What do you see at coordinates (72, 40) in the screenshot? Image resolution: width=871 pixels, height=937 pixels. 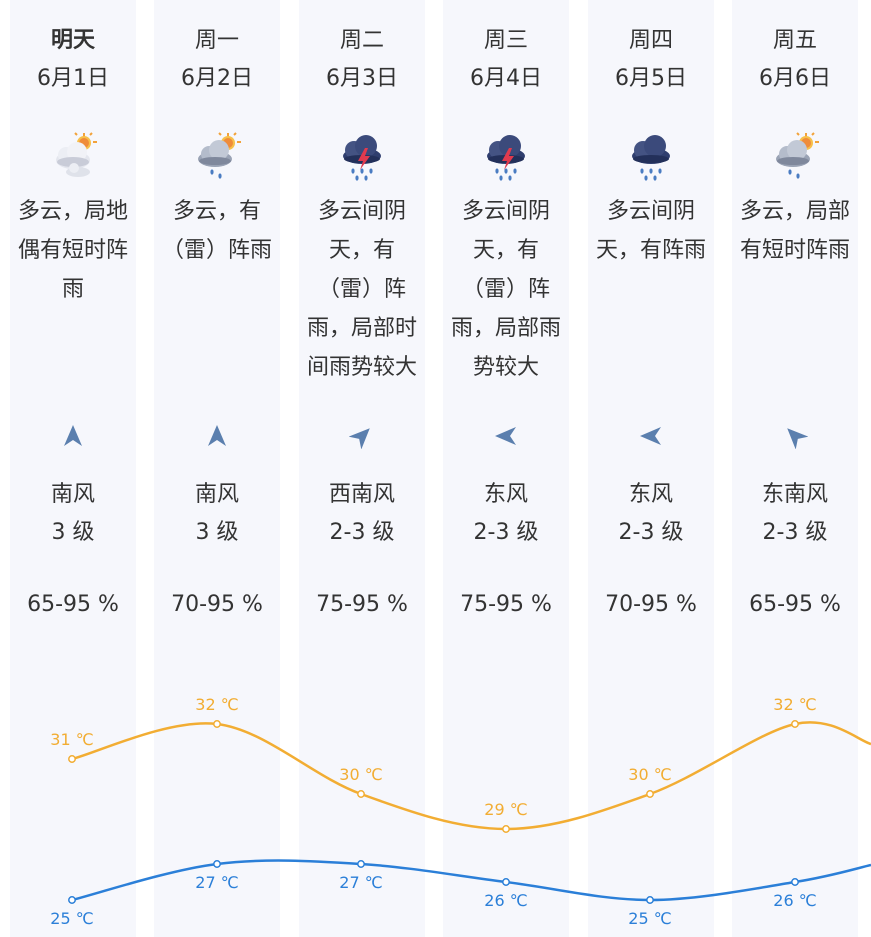 I see `day-name: 明天` at bounding box center [72, 40].